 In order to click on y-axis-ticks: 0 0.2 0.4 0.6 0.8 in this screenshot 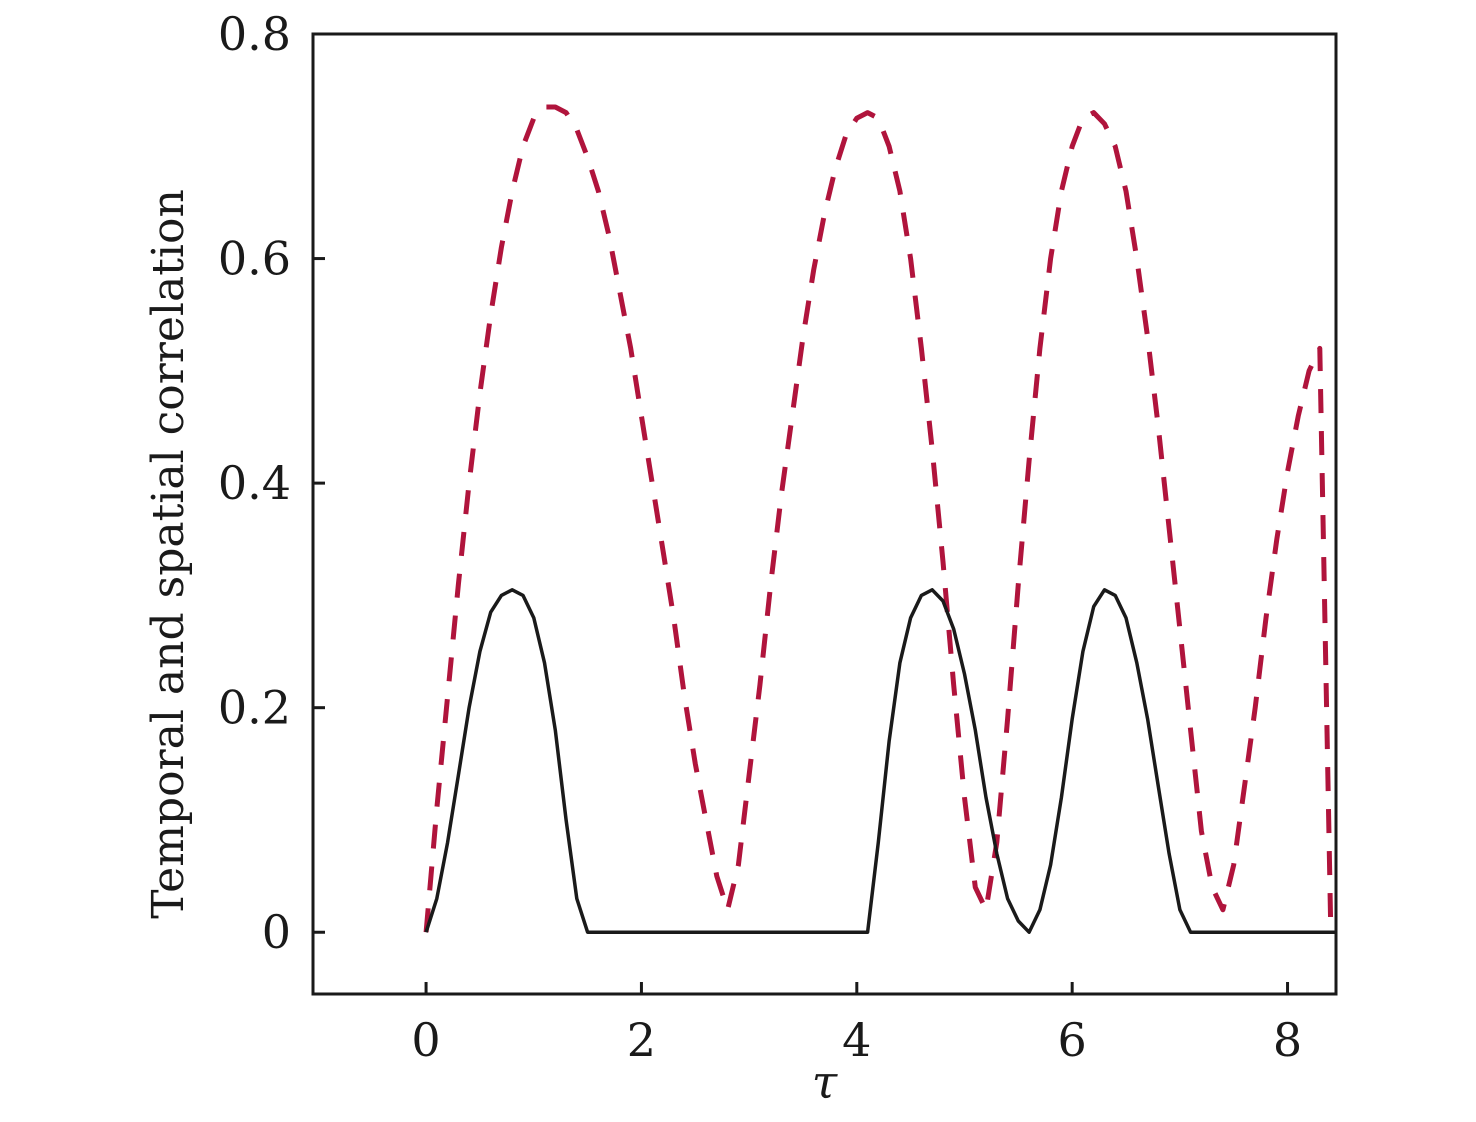, I will do `click(271, 483)`.